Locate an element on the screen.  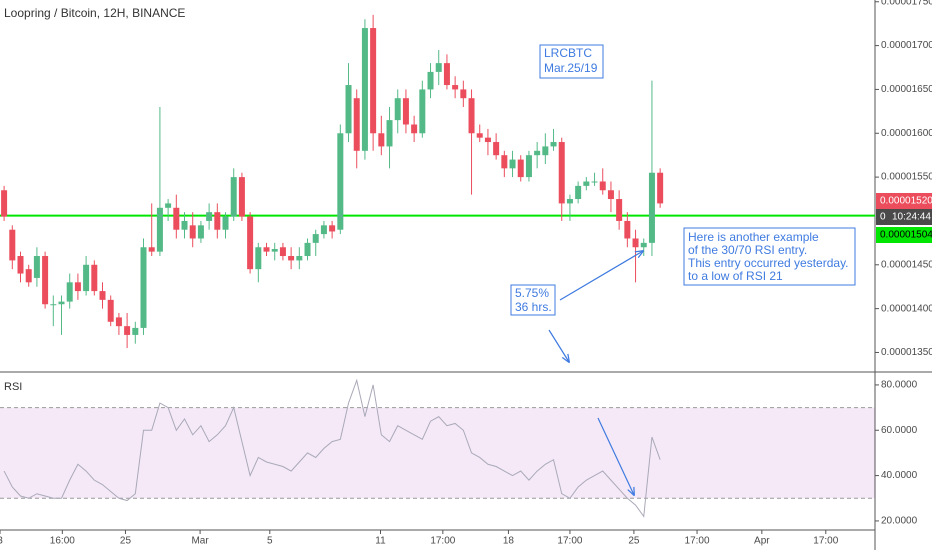
line-price-tag is located at coordinates (904, 235).